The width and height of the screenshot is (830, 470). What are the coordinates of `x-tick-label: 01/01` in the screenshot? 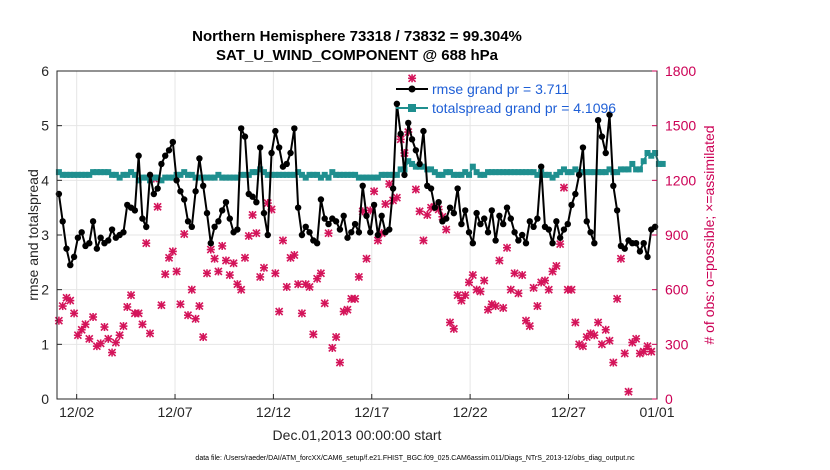 It's located at (656, 412).